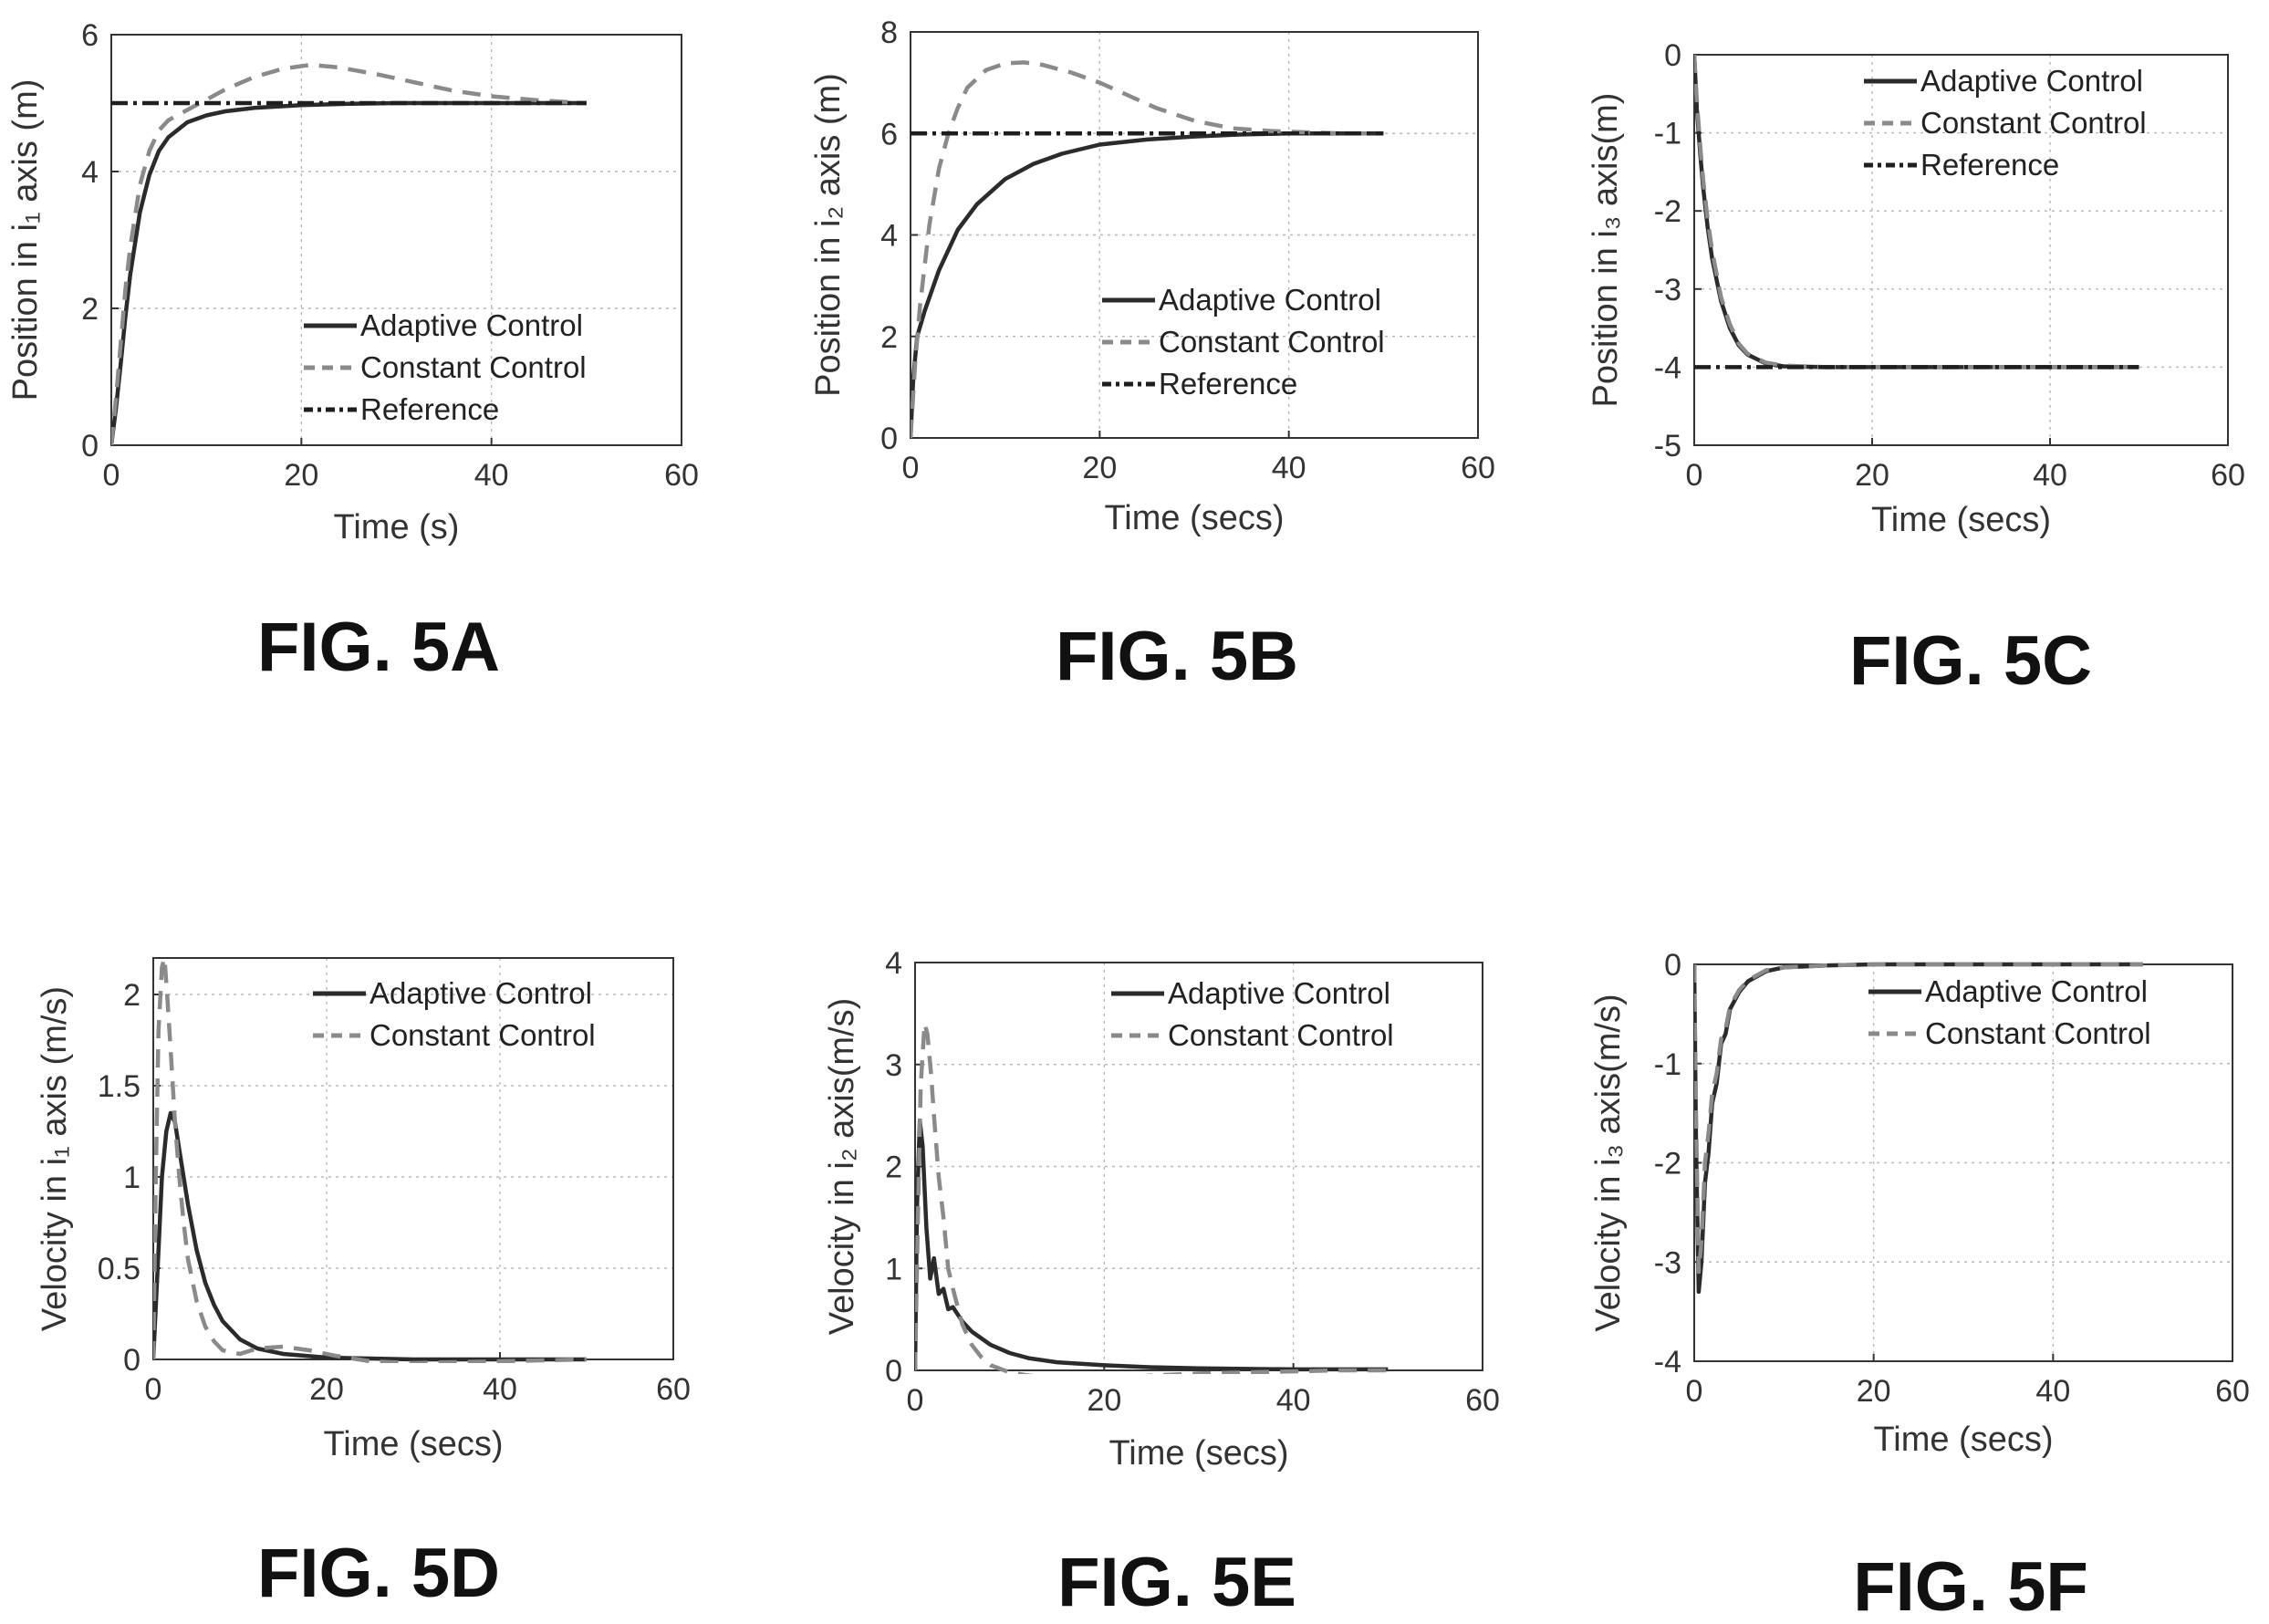 This screenshot has width=2269, height=1624. What do you see at coordinates (889, 134) in the screenshot?
I see `y-tick-label: 6` at bounding box center [889, 134].